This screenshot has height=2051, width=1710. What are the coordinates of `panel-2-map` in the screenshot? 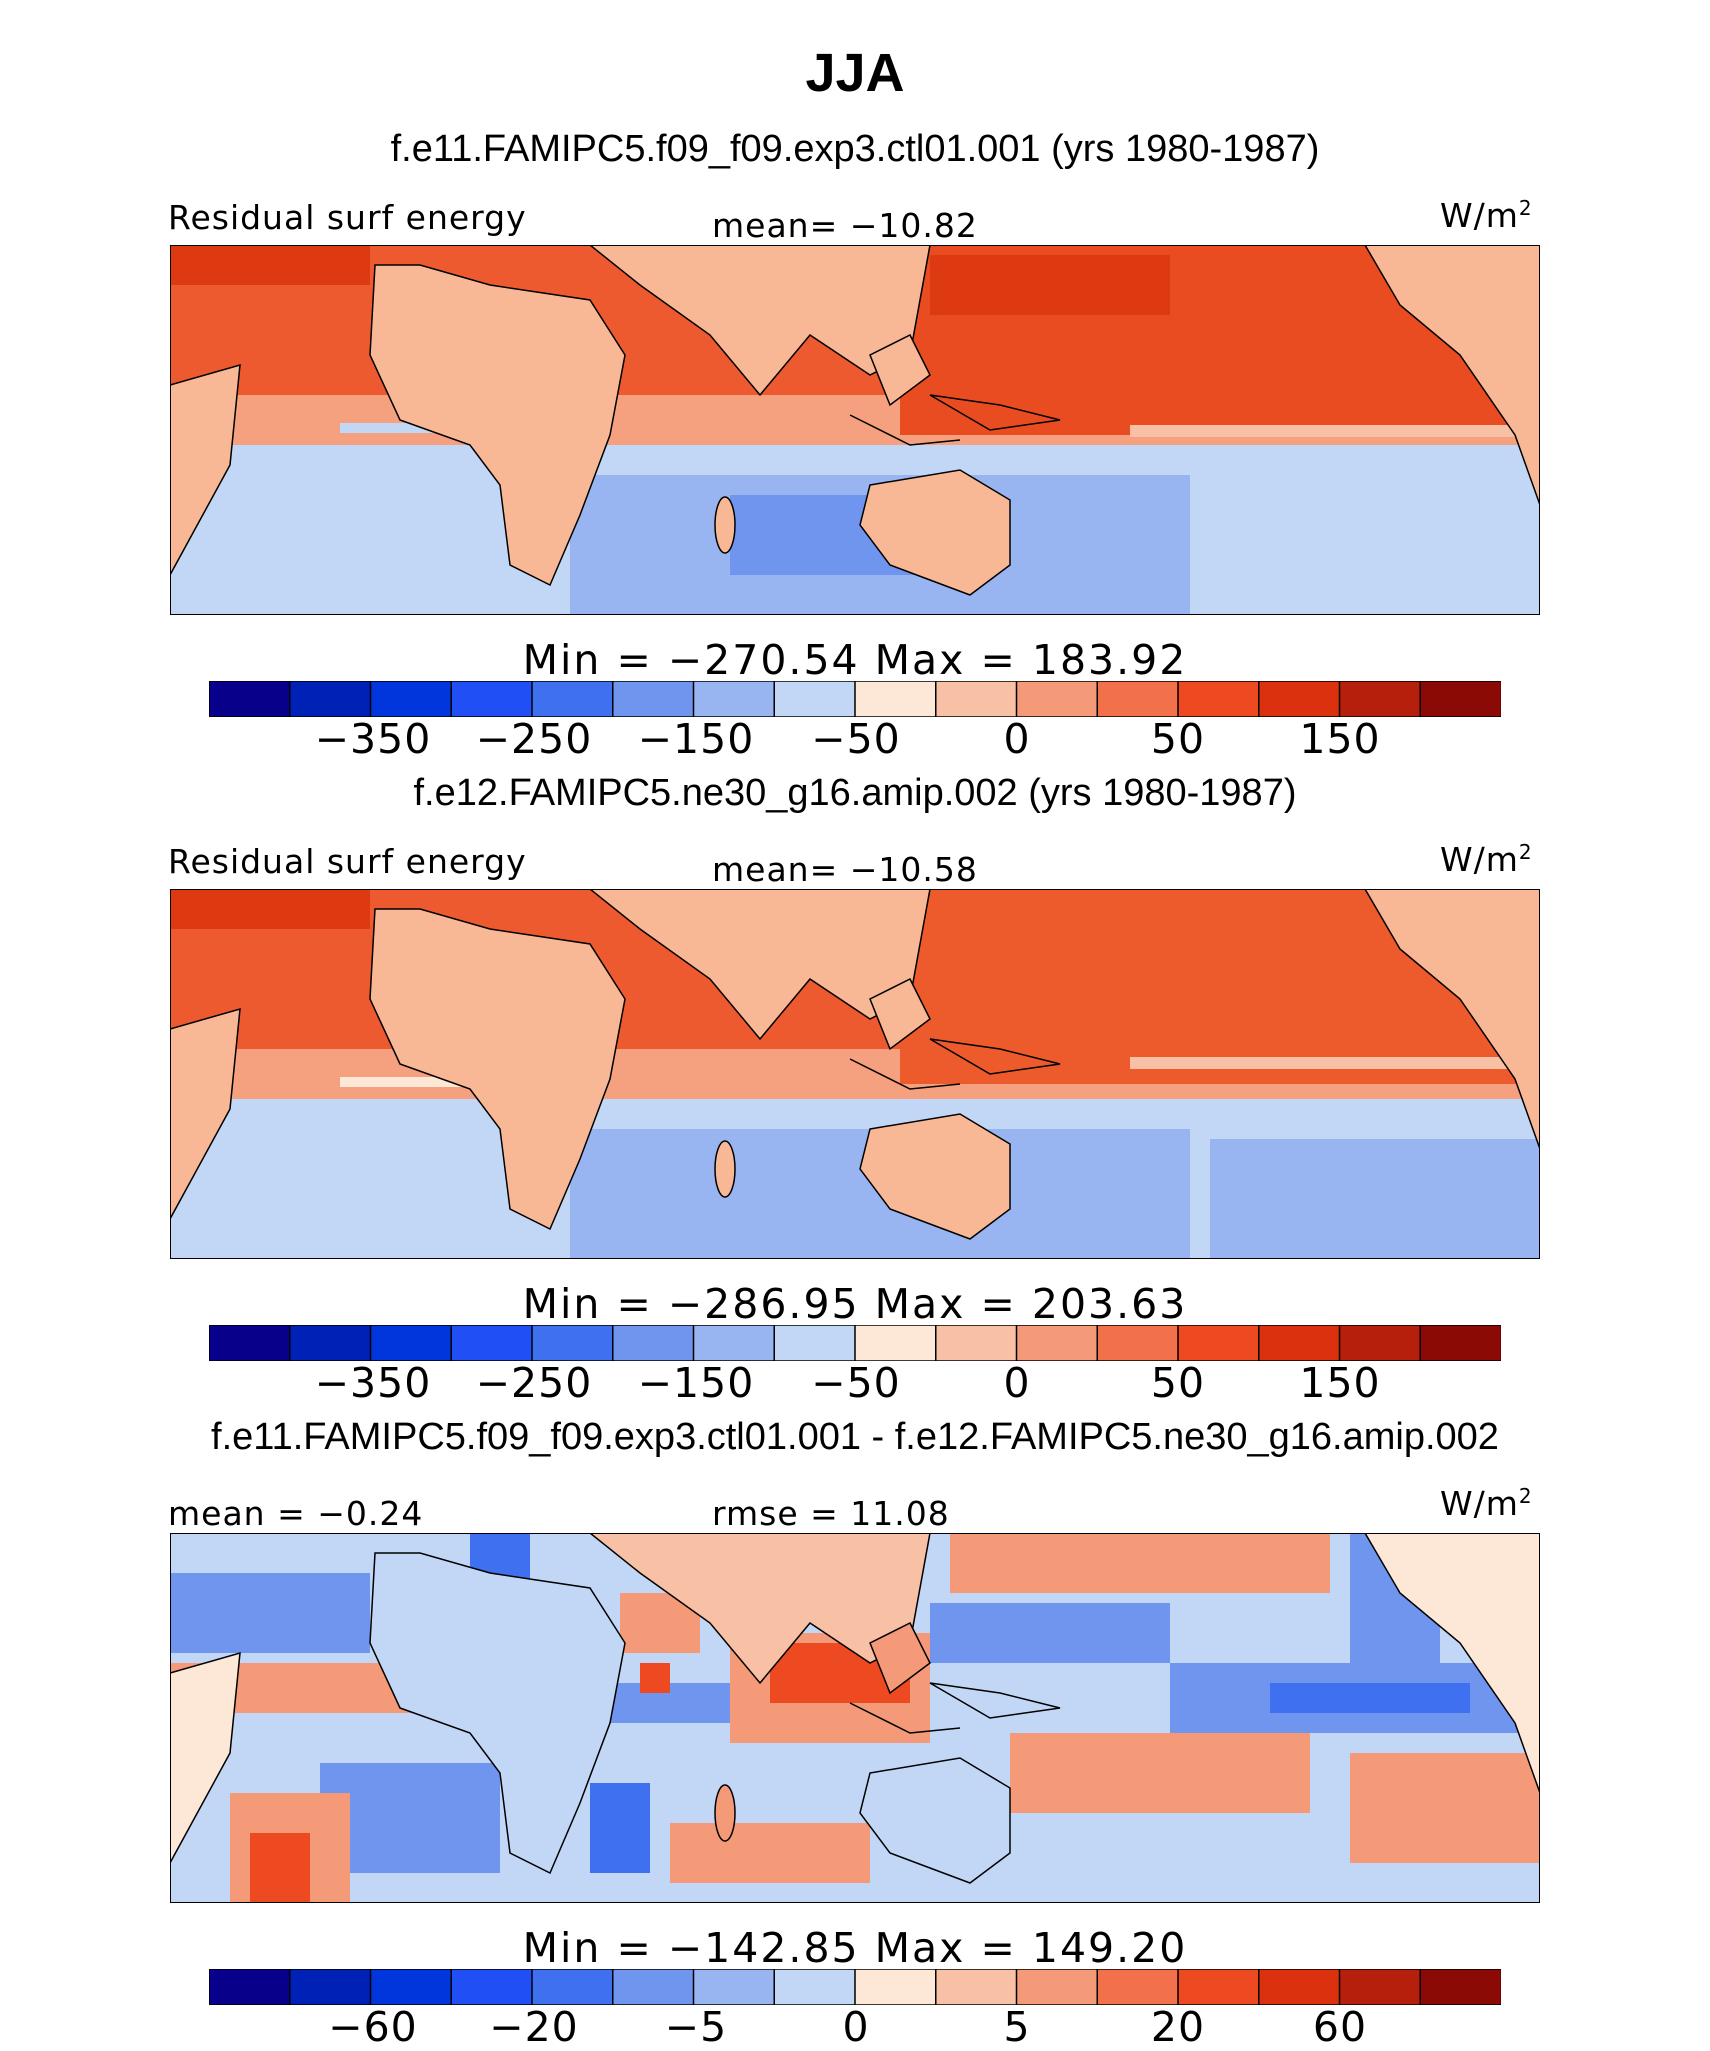 It's located at (855, 1074).